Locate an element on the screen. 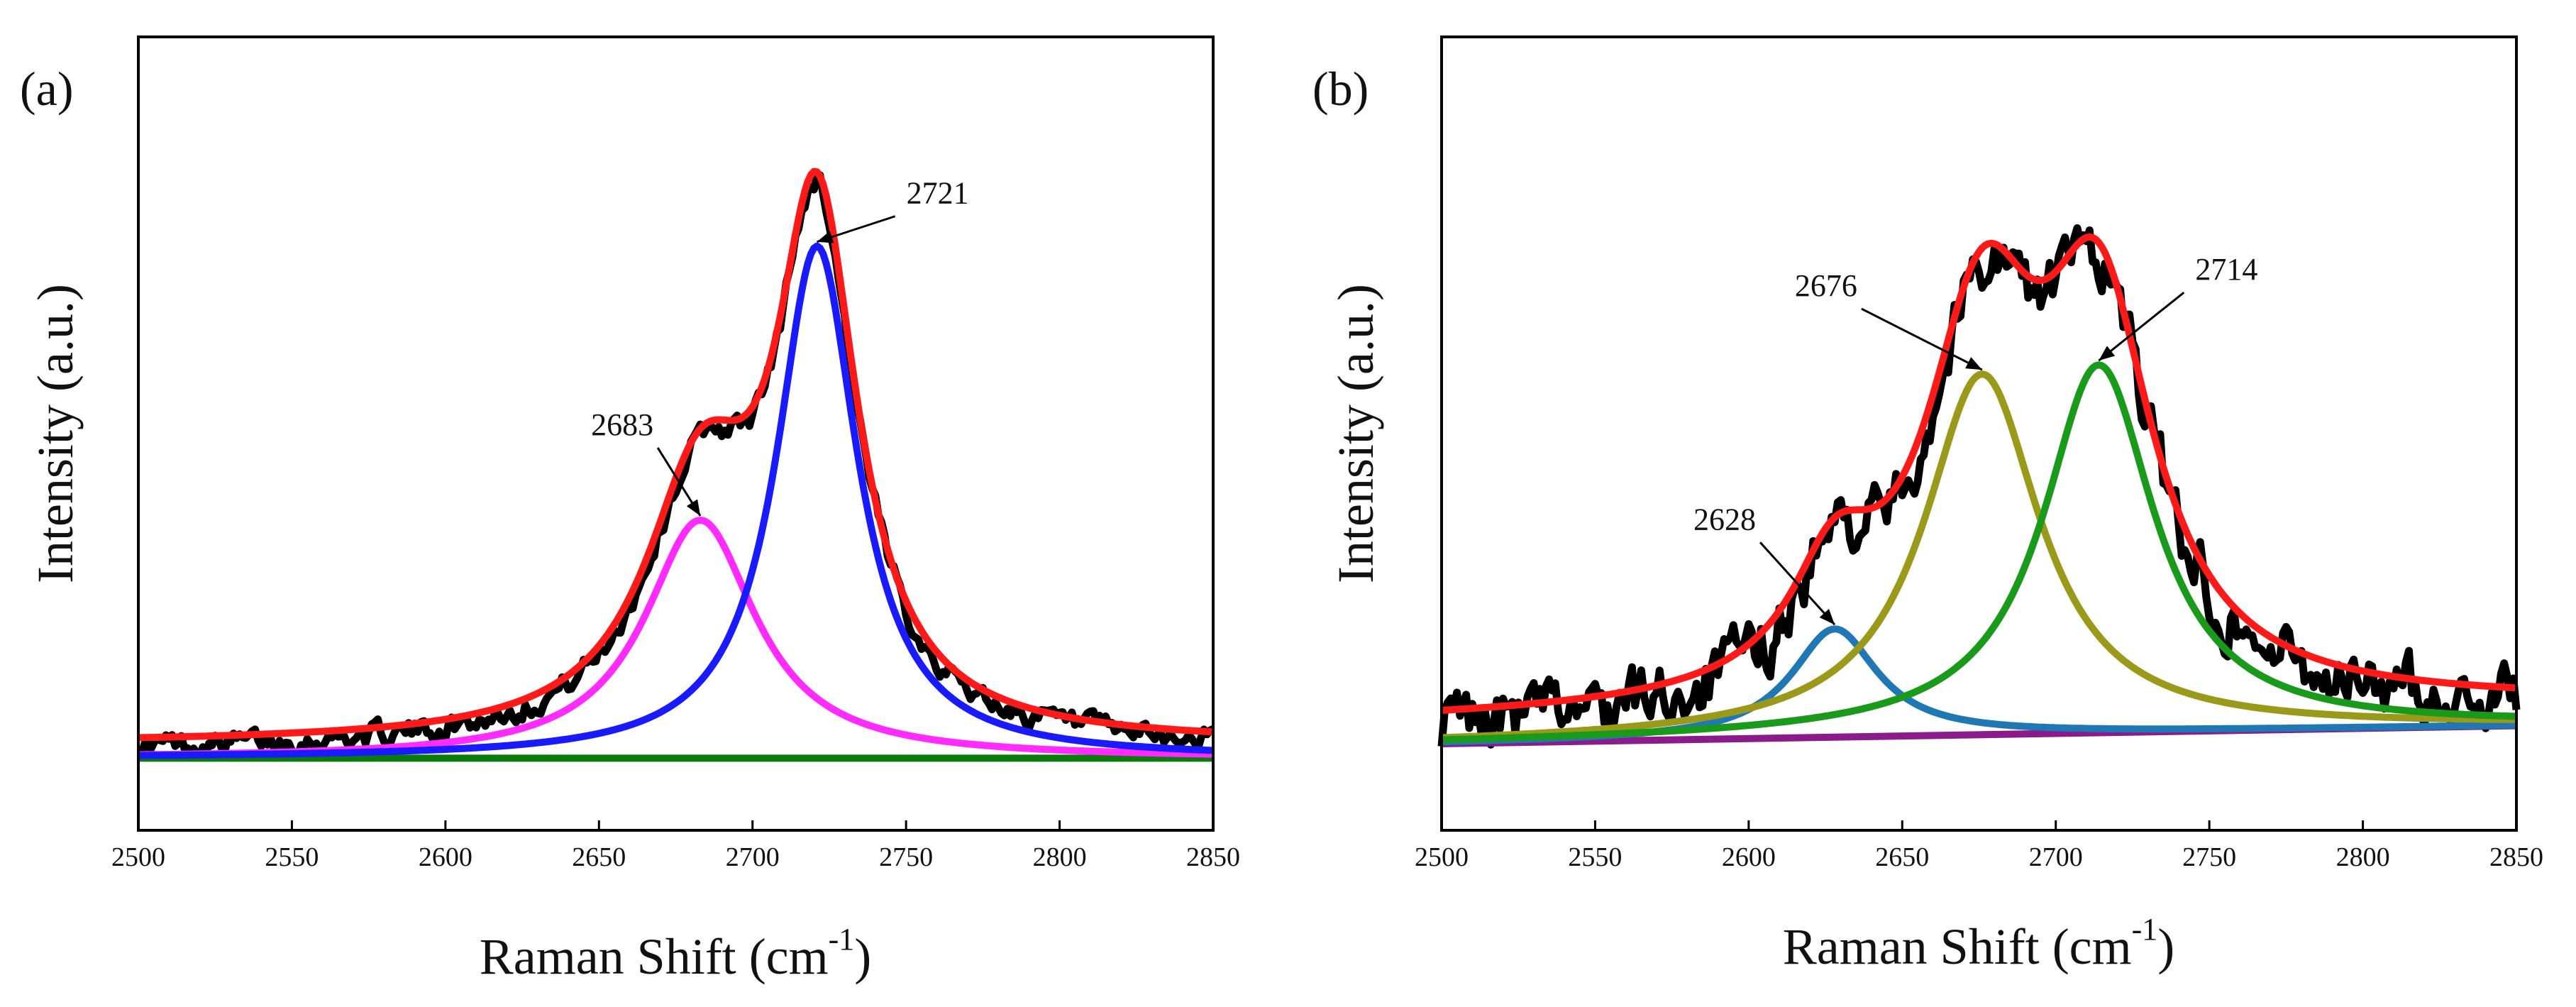 Image resolution: width=2576 pixels, height=1007 pixels. panel-a-x-axis-label: Raman Shift (cm-1) is located at coordinates (676, 954).